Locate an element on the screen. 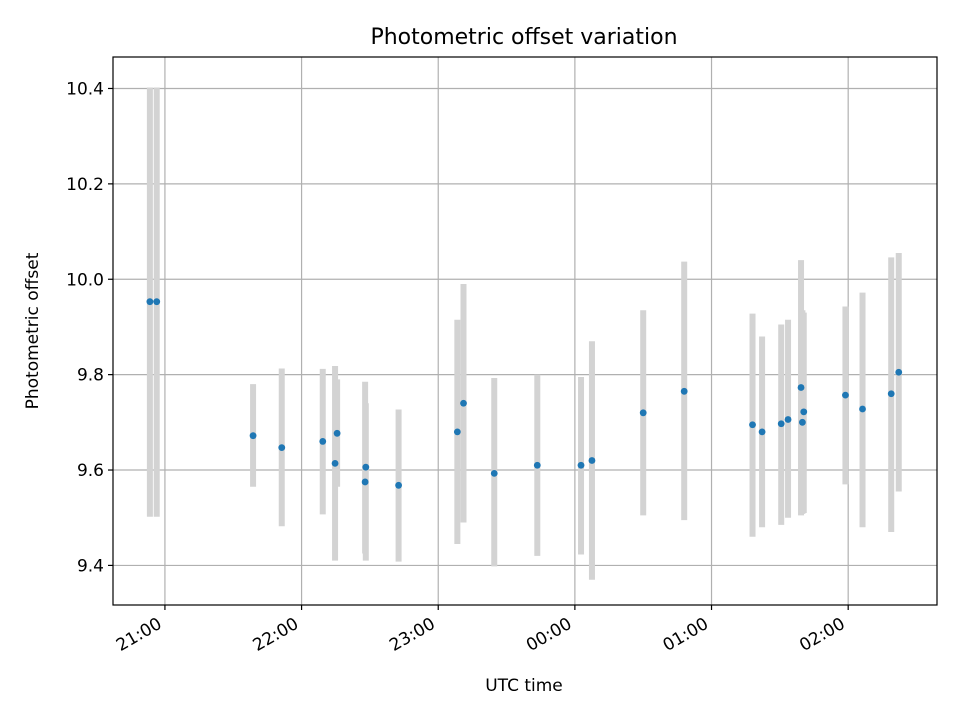  y-tick-label: 10.0 is located at coordinates (85, 280).